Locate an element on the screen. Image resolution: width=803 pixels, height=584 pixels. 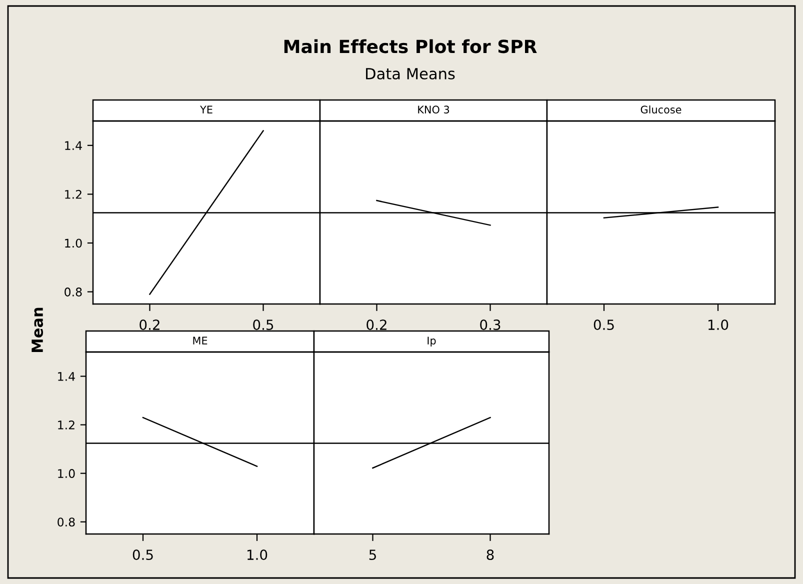
text: Main Effects Plot for SPR is located at coordinates (410, 46).